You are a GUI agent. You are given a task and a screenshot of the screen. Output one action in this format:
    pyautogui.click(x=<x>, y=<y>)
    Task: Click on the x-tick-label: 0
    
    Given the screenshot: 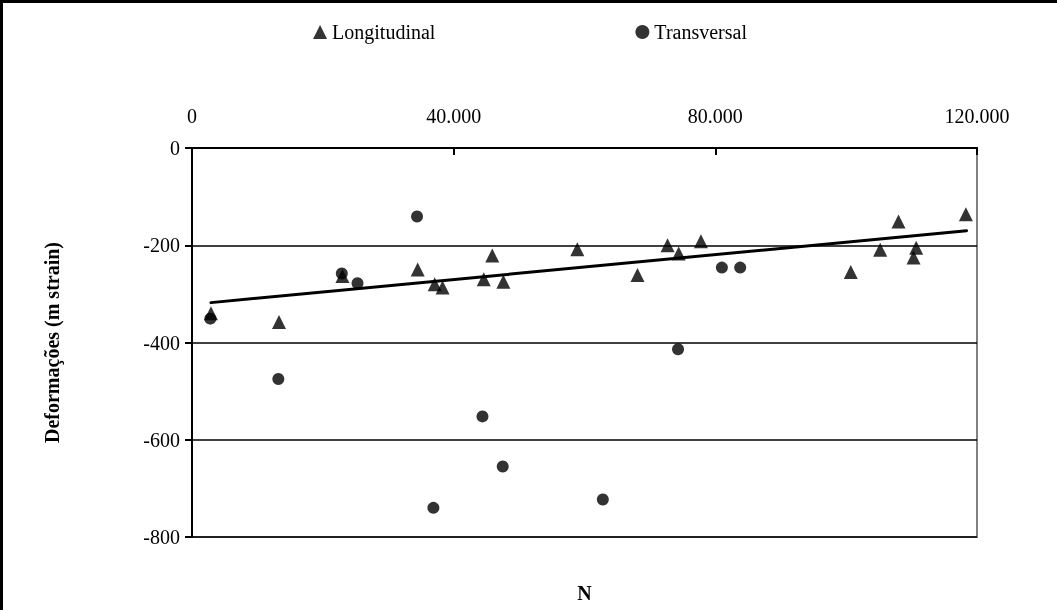 What is the action you would take?
    pyautogui.click(x=192, y=116)
    